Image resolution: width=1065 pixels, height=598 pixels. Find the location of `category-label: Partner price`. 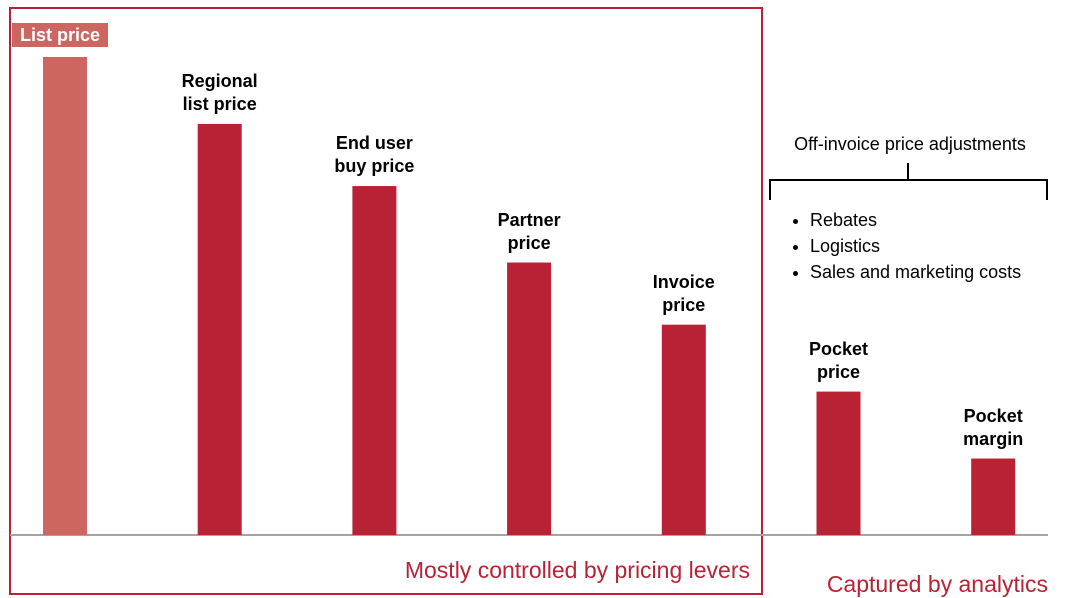

category-label: Partner price is located at coordinates (529, 231).